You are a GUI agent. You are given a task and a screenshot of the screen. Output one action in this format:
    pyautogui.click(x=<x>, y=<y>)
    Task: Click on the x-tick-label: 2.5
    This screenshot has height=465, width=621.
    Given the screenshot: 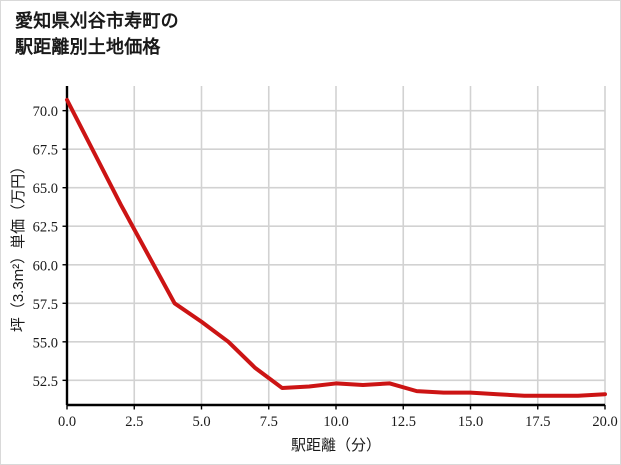 What is the action you would take?
    pyautogui.click(x=134, y=422)
    